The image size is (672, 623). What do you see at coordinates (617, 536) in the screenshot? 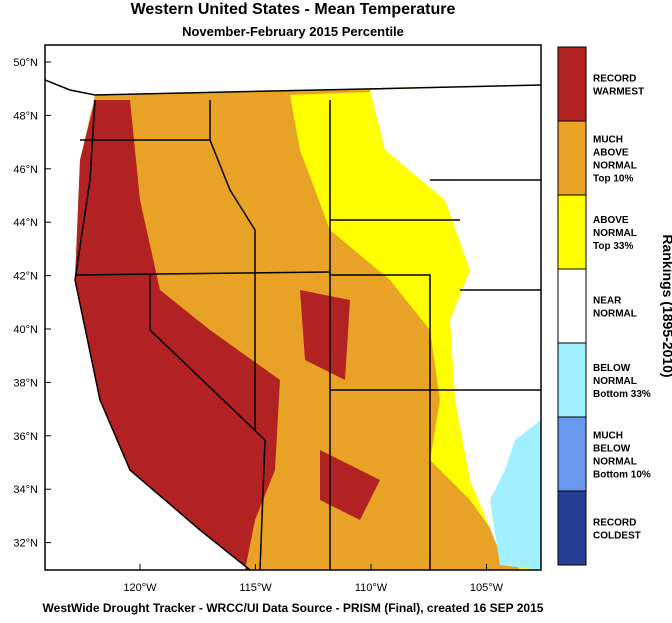
I see `legend-label: COLDEST` at bounding box center [617, 536].